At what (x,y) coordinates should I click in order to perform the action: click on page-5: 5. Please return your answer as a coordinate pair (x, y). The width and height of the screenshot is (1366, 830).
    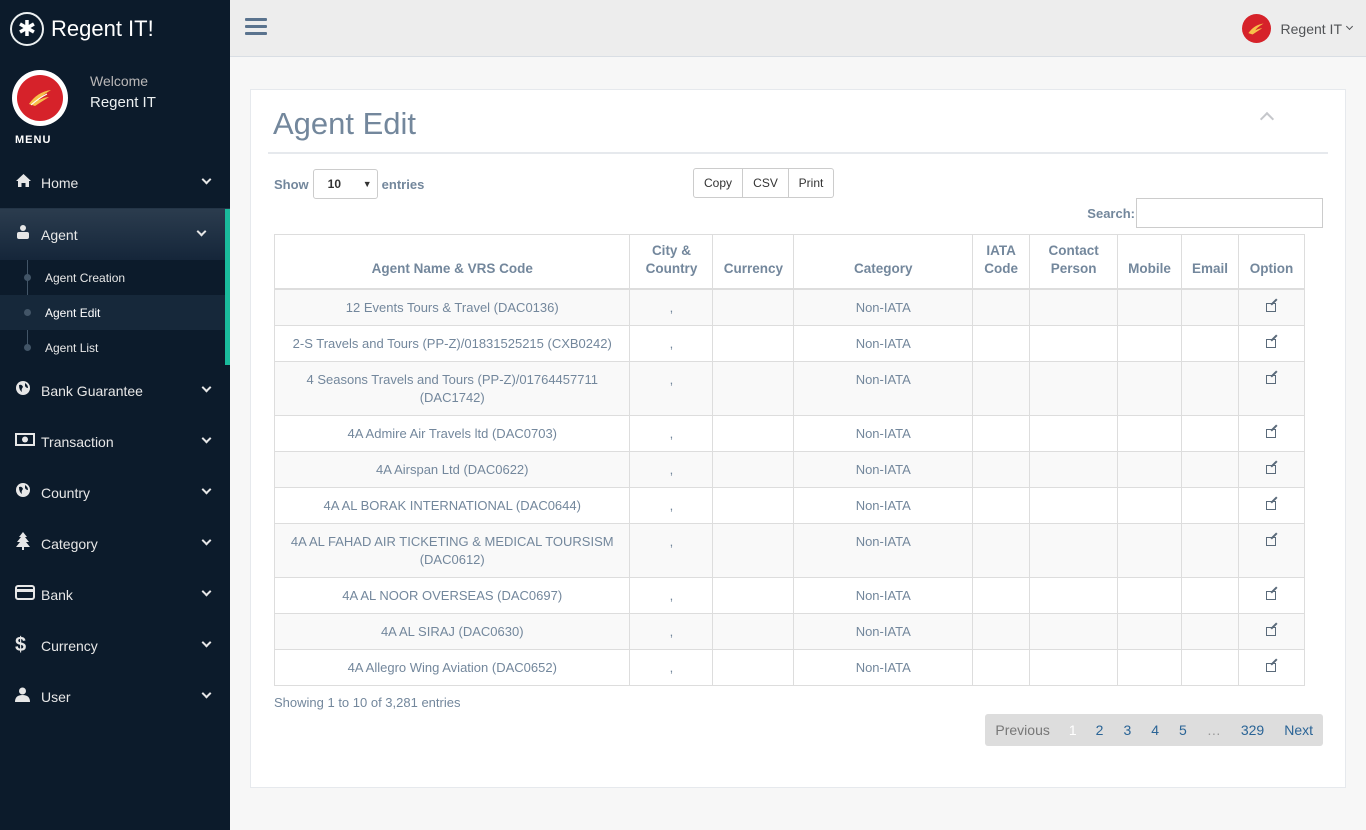
    Looking at the image, I should click on (1183, 730).